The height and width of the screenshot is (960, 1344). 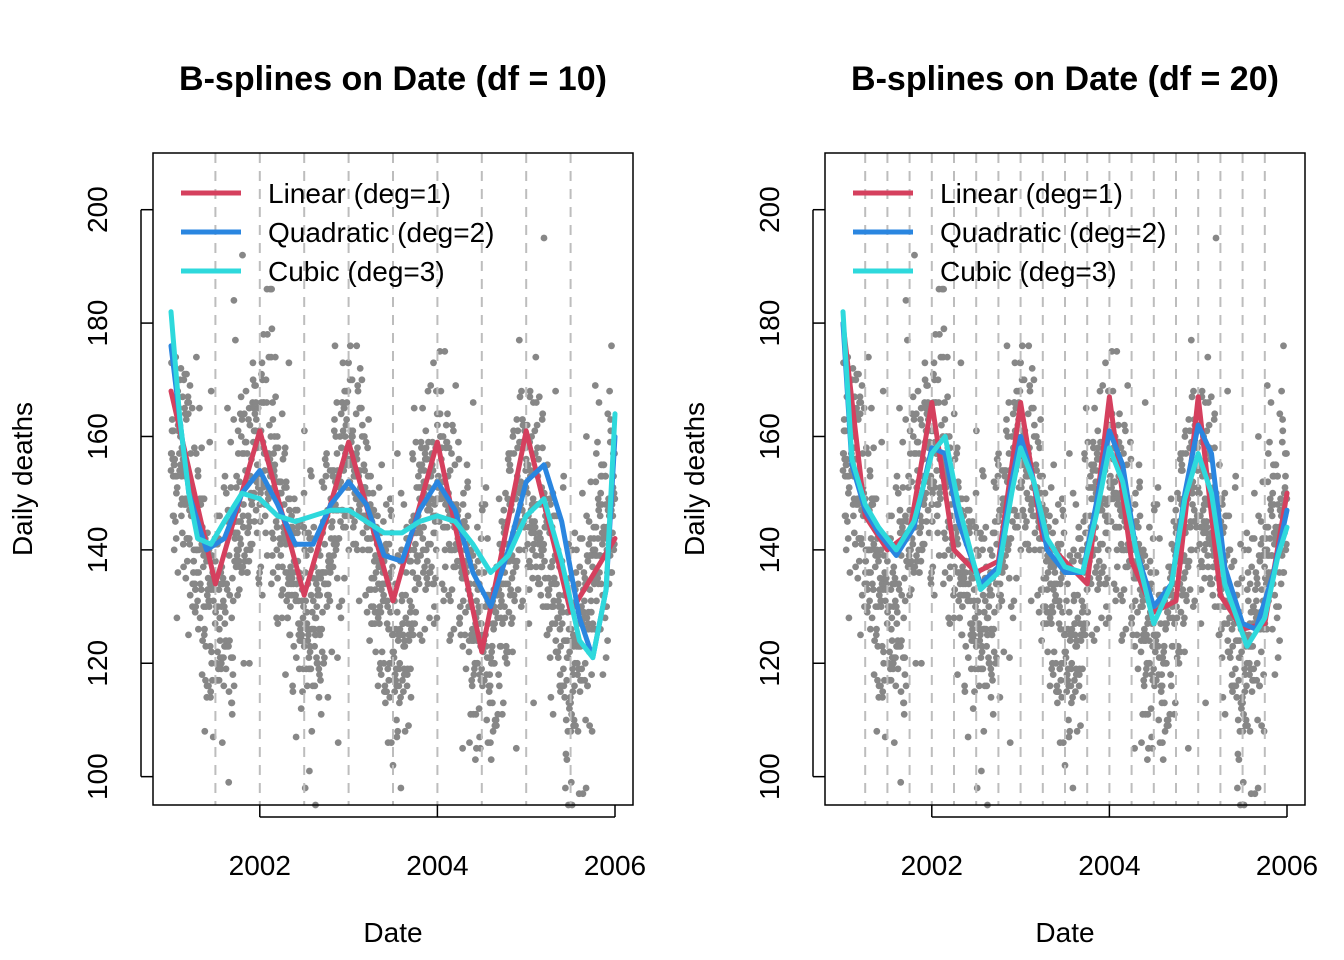 What do you see at coordinates (393, 79) in the screenshot?
I see `chart-title: B-splines on Date (df = 10)` at bounding box center [393, 79].